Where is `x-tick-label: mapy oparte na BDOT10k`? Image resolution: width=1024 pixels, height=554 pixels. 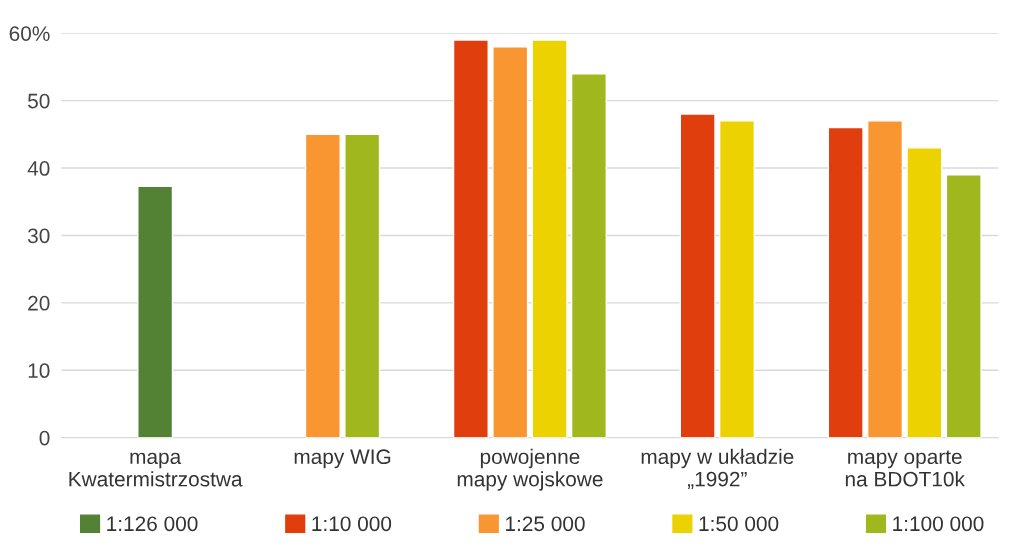
x-tick-label: mapy oparte na BDOT10k is located at coordinates (905, 468).